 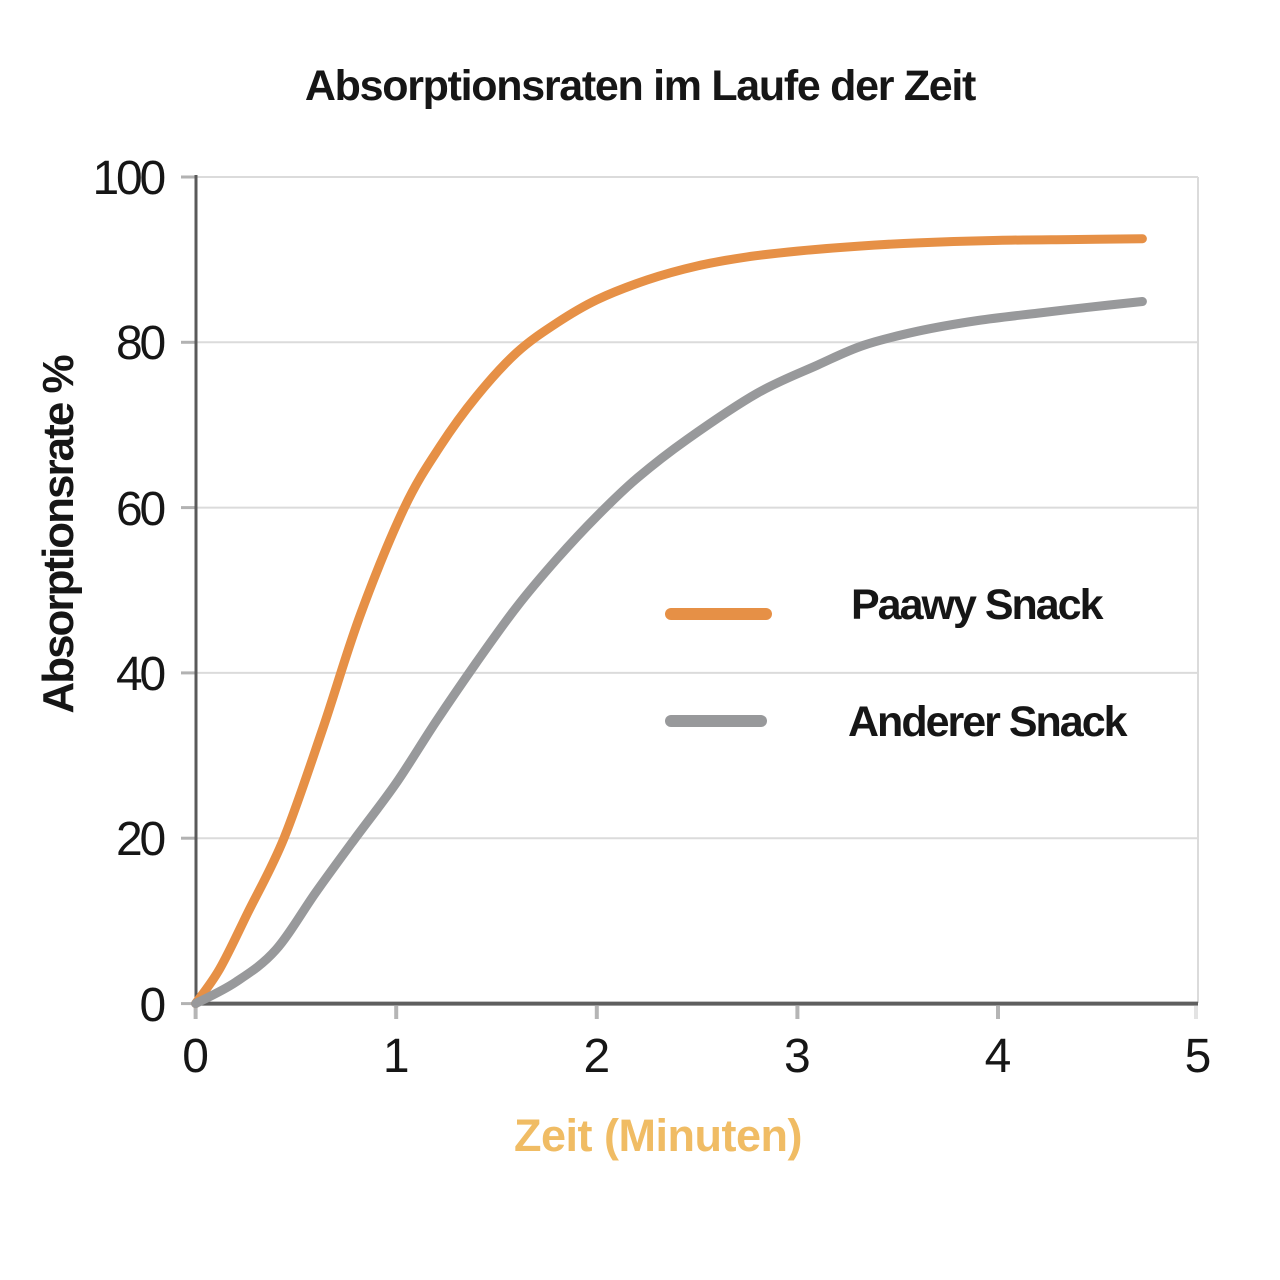 What do you see at coordinates (129, 178) in the screenshot?
I see `svg-text: 100` at bounding box center [129, 178].